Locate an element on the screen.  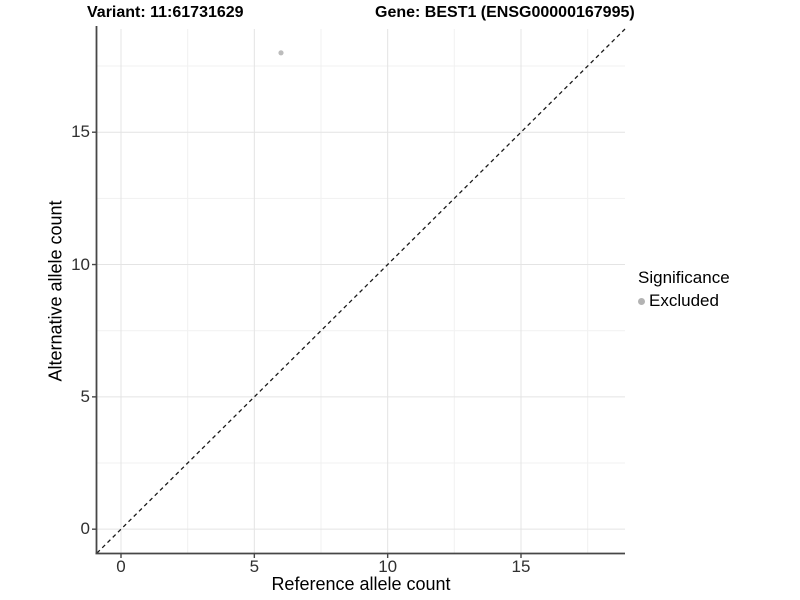
legend-title: Significance is located at coordinates (684, 277).